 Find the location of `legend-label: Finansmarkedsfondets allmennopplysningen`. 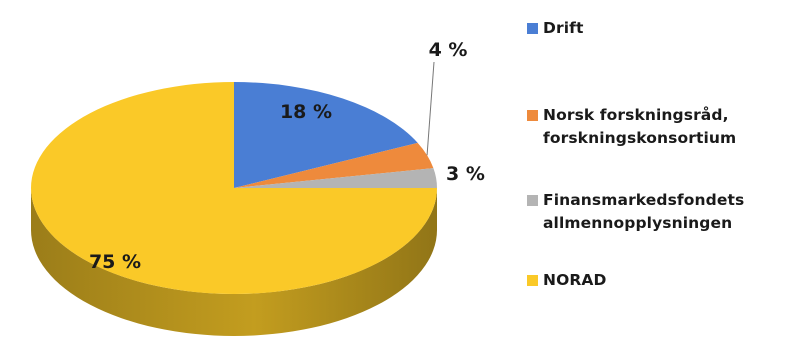

legend-label: Finansmarkedsfondets allmennopplysningen is located at coordinates (644, 211).